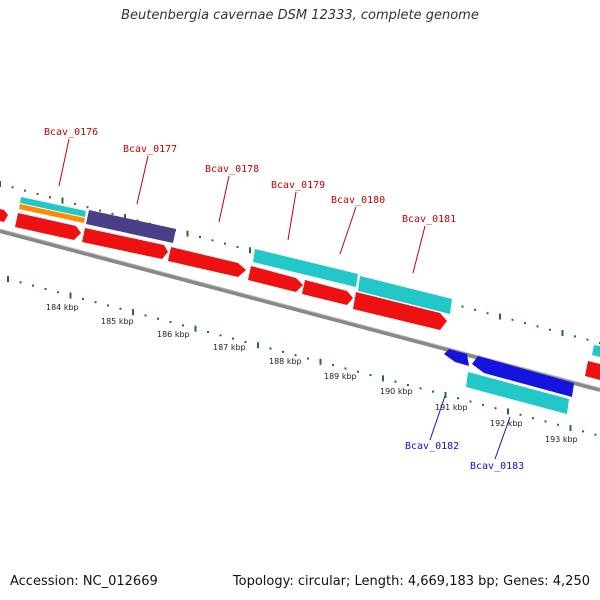  Describe the element at coordinates (358, 200) in the screenshot. I see `gene-label-bcav-0180: Bcav_0180` at that location.